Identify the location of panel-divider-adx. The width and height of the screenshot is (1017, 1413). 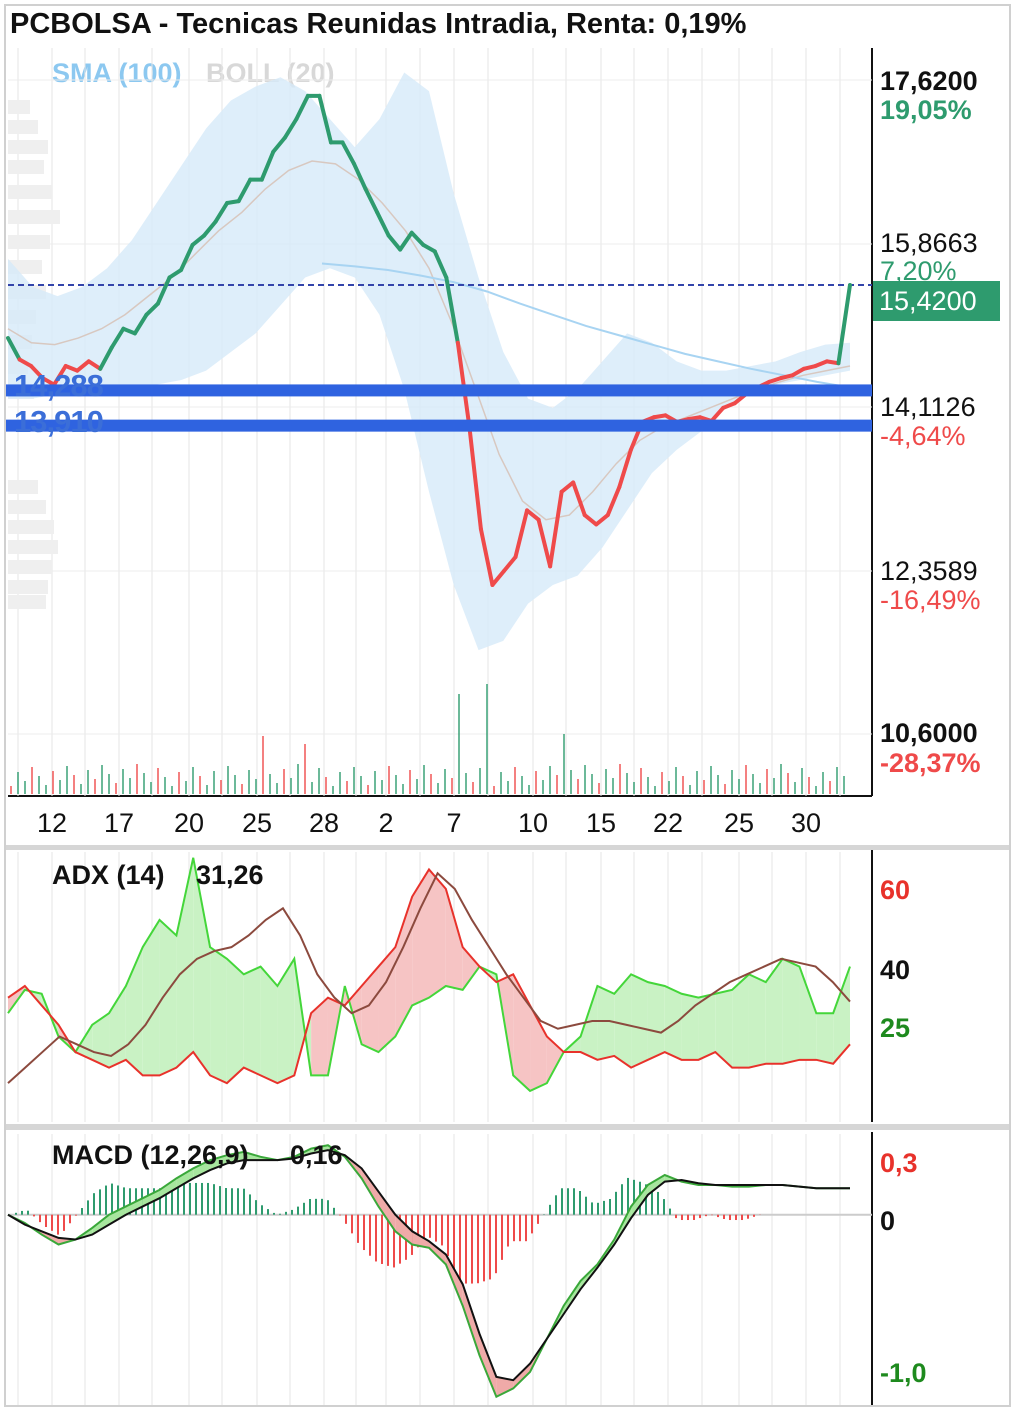
(507, 847).